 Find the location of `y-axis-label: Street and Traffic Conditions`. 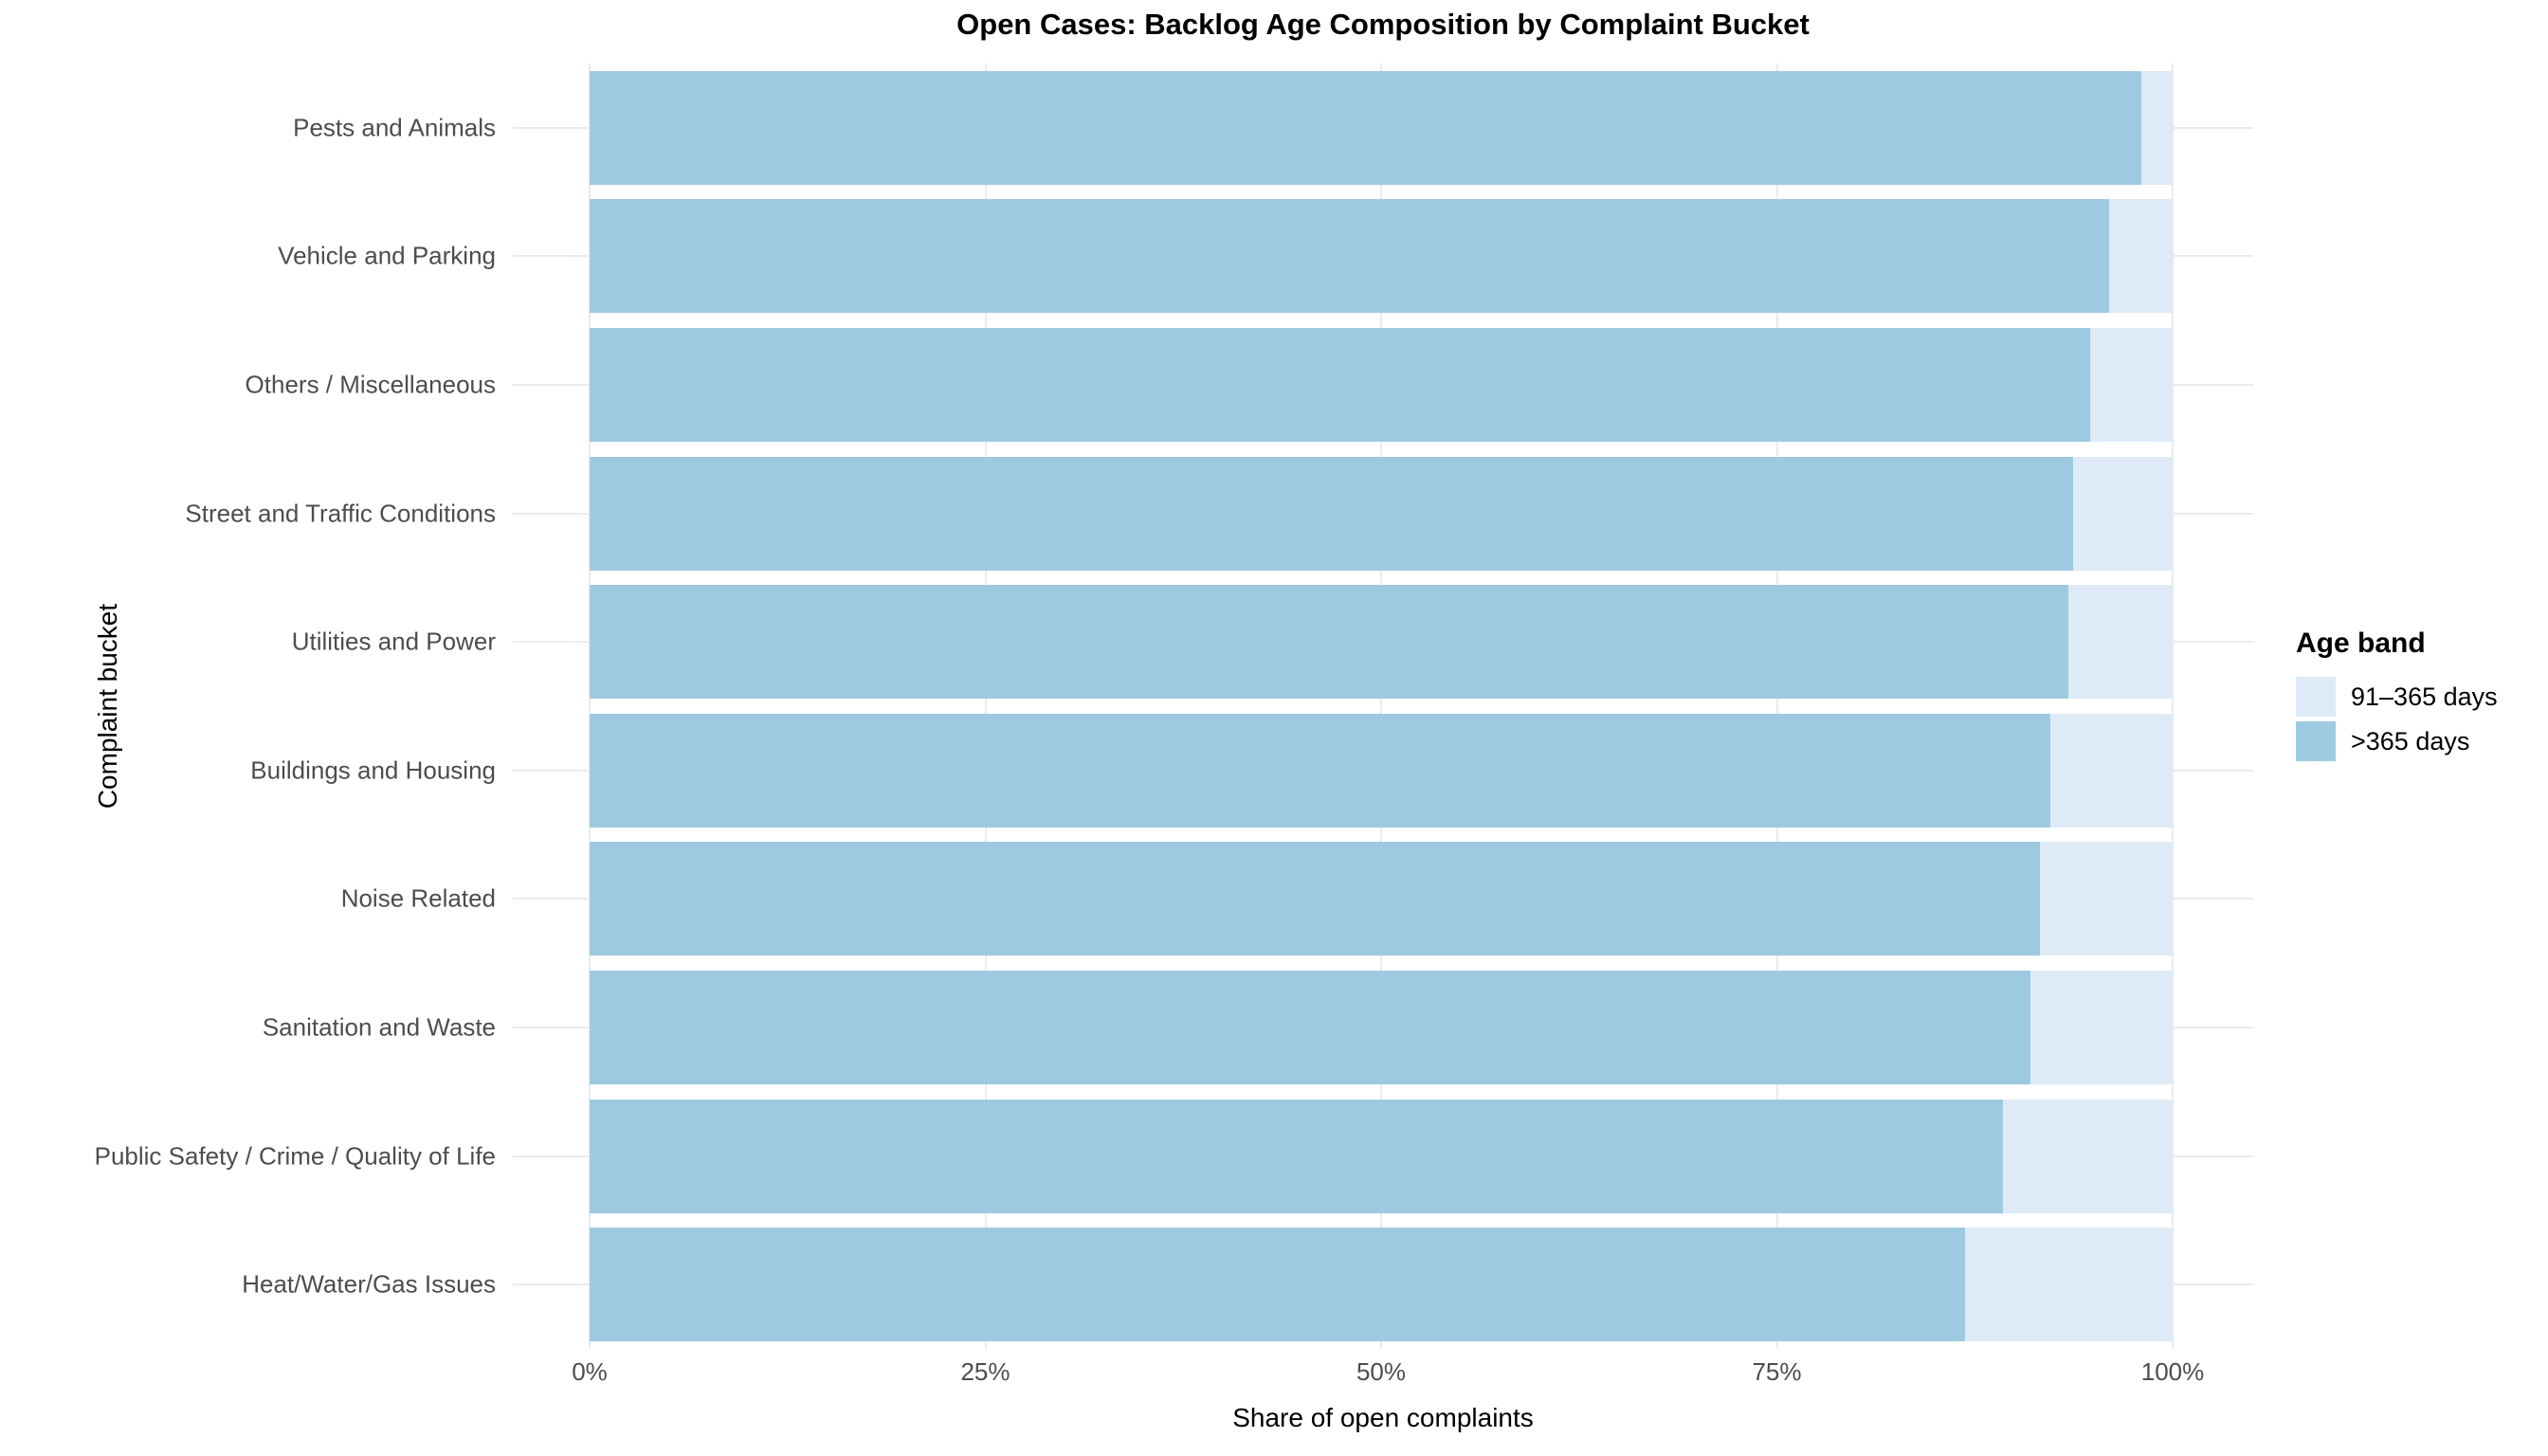

y-axis-label: Street and Traffic Conditions is located at coordinates (340, 513).